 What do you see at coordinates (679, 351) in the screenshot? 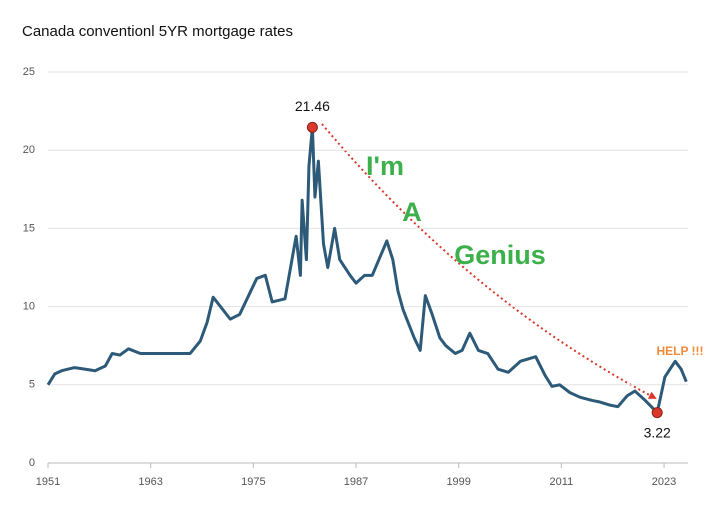
I see `annotation: HELP !!!` at bounding box center [679, 351].